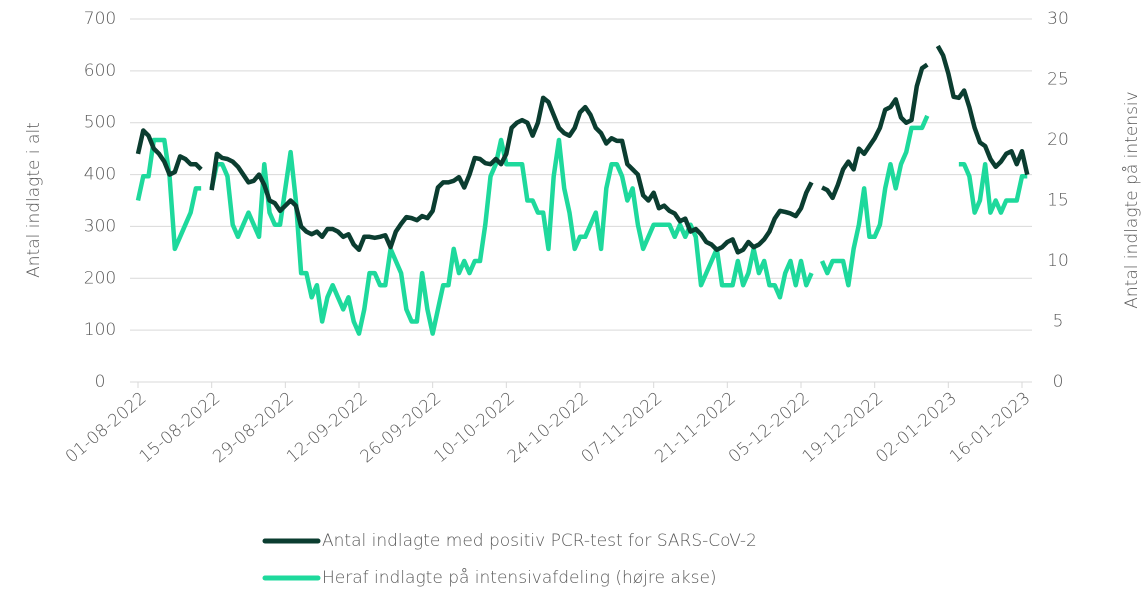  What do you see at coordinates (100, 71) in the screenshot?
I see `y-tick-label: 600` at bounding box center [100, 71].